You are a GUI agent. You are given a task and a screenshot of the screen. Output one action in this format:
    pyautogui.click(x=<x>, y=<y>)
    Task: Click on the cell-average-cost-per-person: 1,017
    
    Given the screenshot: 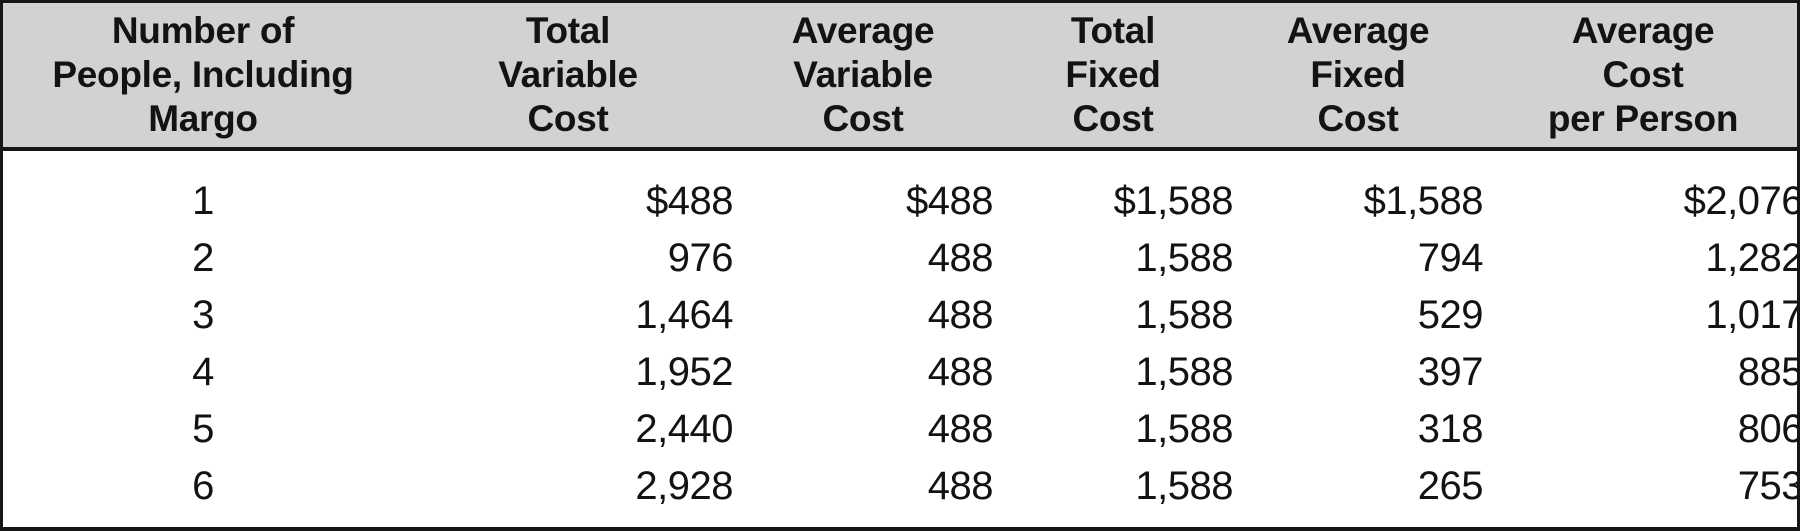 What is the action you would take?
    pyautogui.click(x=1640, y=315)
    